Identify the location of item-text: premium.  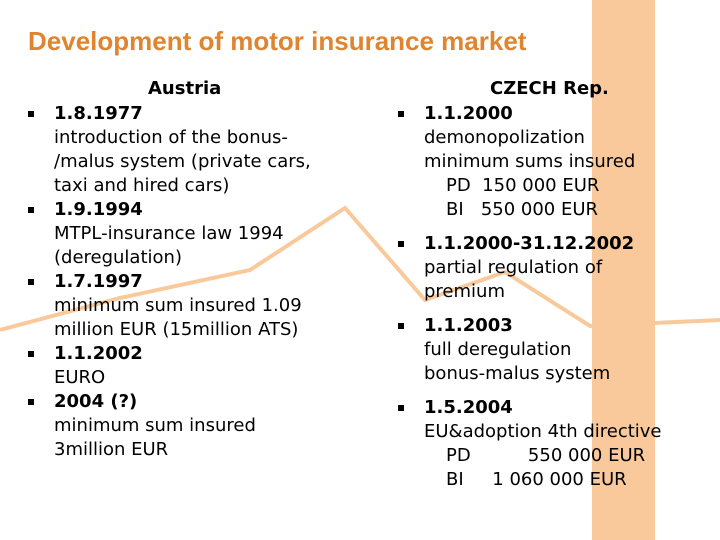
(464, 291).